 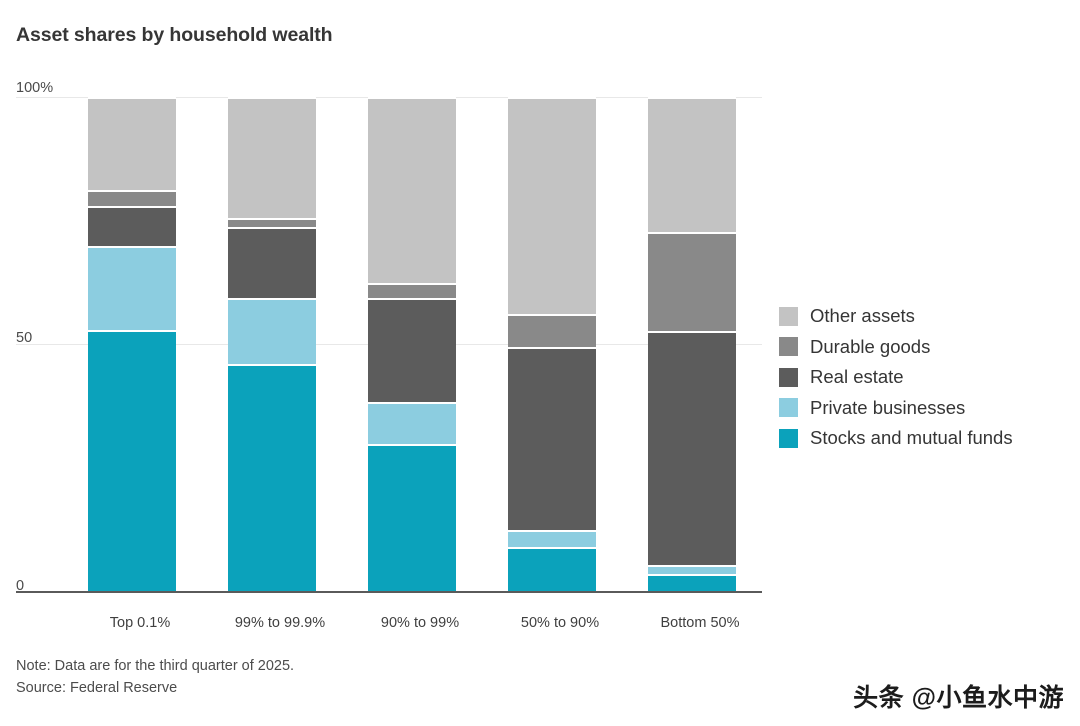 I want to click on x-axis-line, so click(x=389, y=592).